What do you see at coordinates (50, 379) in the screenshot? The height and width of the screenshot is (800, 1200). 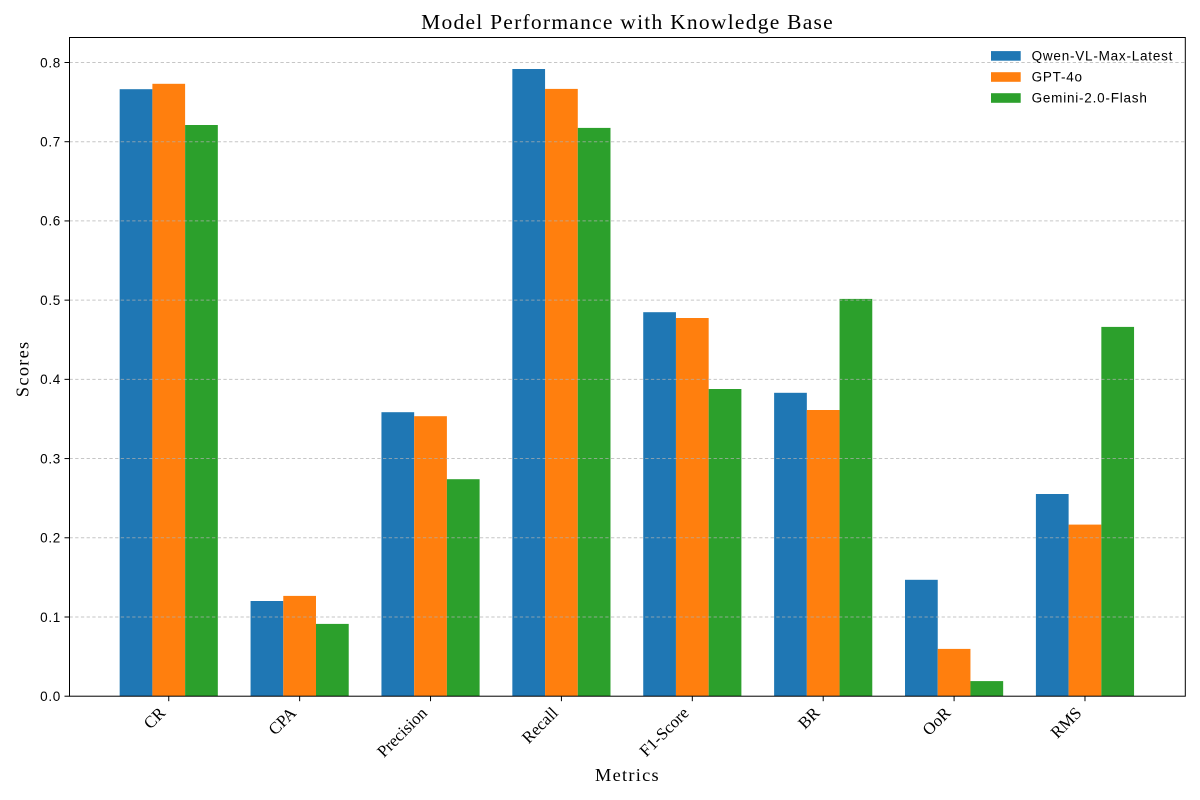 I see `svg-text: 0.4` at bounding box center [50, 379].